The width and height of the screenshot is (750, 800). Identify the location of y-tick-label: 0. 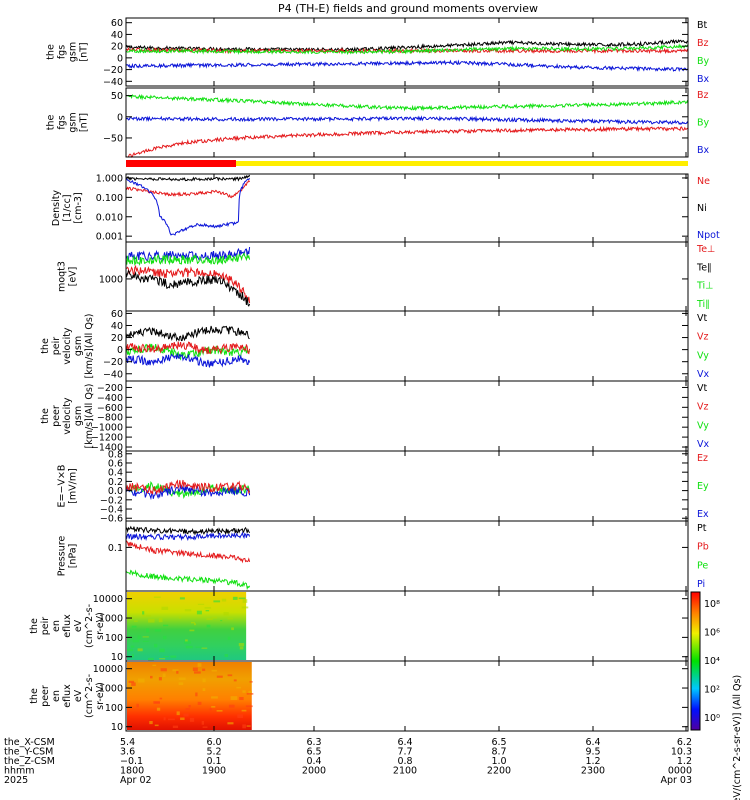
(120, 117).